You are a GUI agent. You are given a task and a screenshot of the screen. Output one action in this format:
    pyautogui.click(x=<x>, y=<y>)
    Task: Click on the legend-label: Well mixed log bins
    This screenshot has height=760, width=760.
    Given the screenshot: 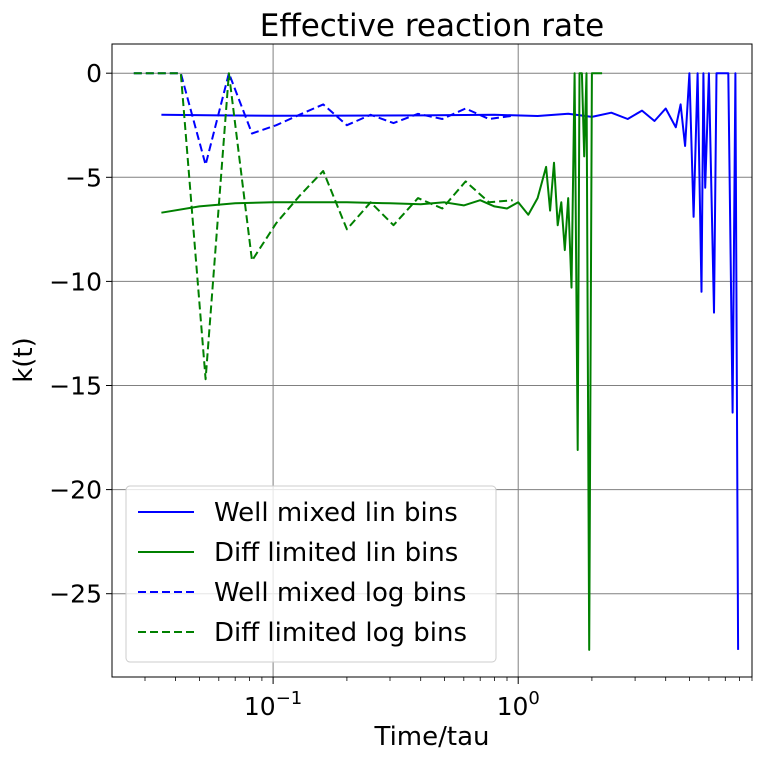 What is the action you would take?
    pyautogui.click(x=340, y=593)
    